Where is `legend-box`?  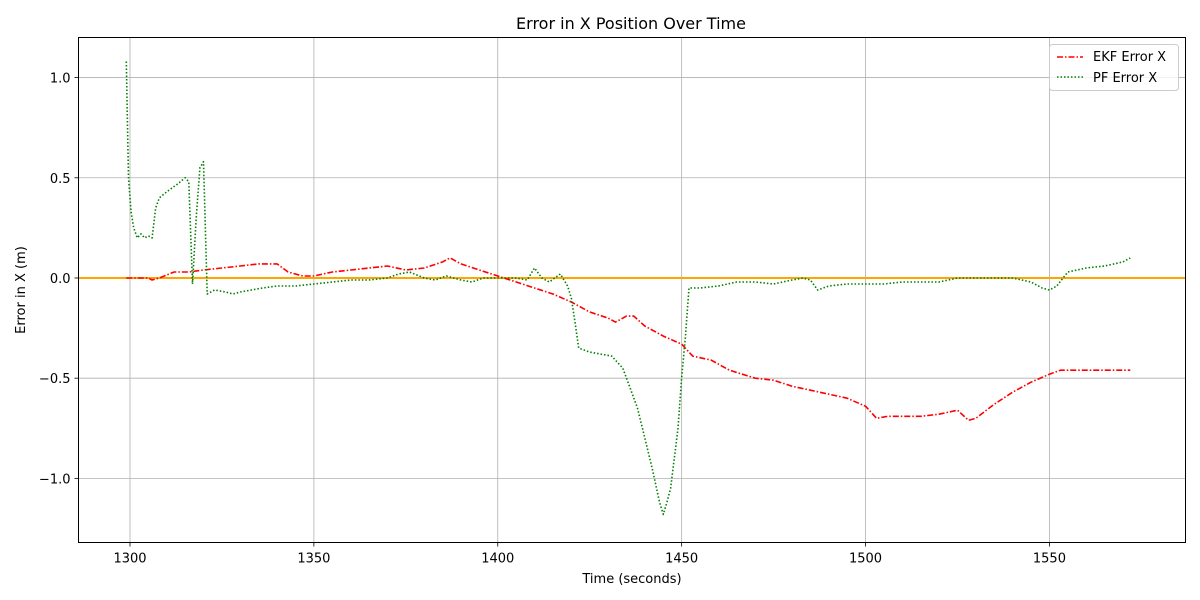
legend-box is located at coordinates (1114, 67).